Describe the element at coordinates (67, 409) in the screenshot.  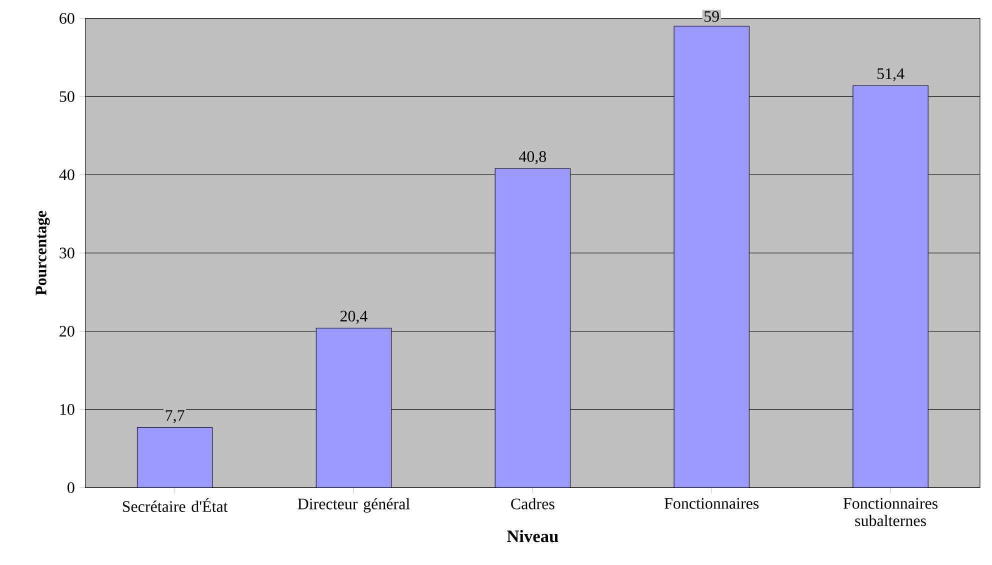
I see `y-tick-label: 10` at that location.